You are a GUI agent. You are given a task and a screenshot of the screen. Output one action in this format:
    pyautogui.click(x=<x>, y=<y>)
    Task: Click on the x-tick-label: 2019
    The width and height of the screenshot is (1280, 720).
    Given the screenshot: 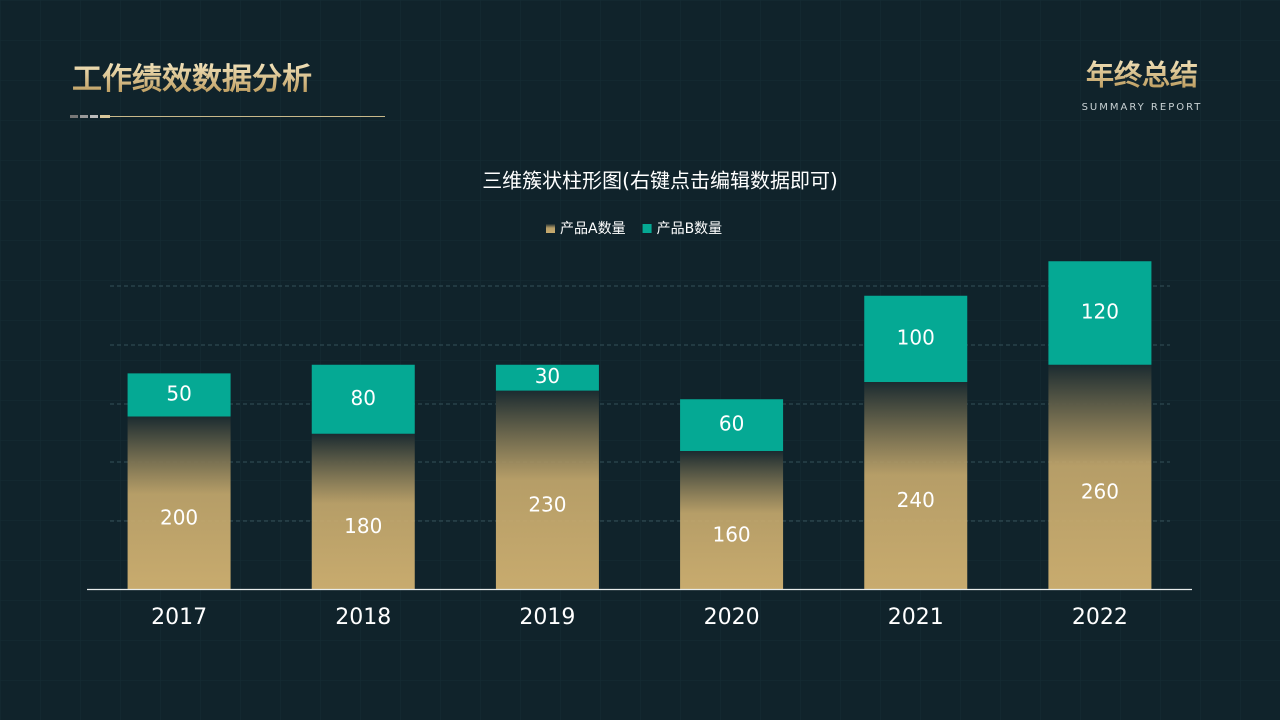 What is the action you would take?
    pyautogui.click(x=547, y=617)
    